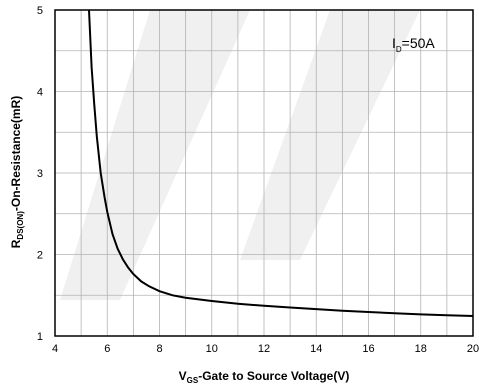  What do you see at coordinates (40, 11) in the screenshot?
I see `y-tick-label: 5` at bounding box center [40, 11].